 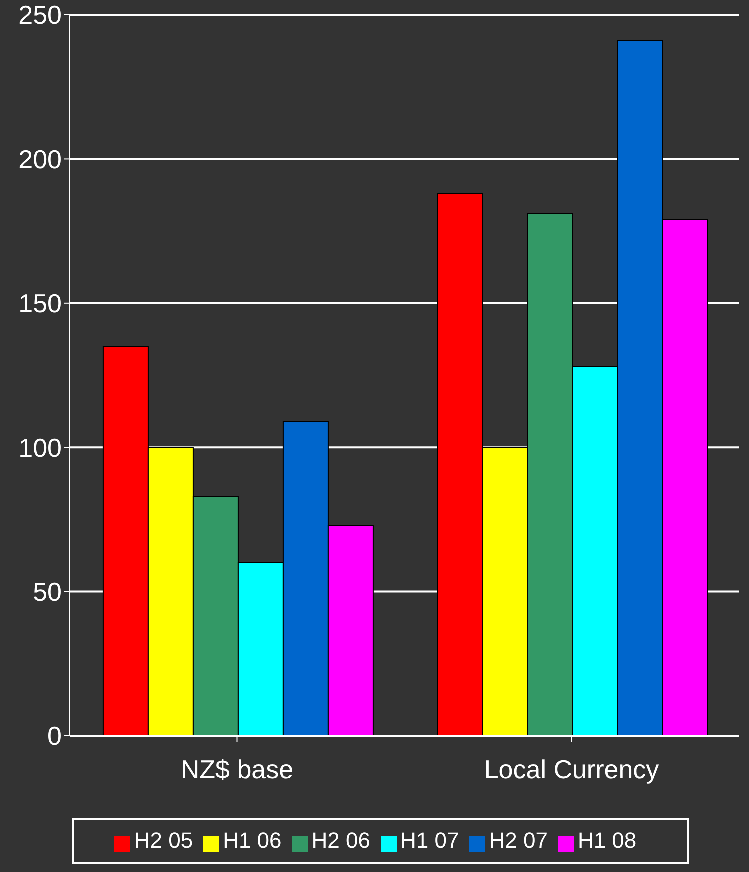 What do you see at coordinates (40, 303) in the screenshot?
I see `y-tick-label: 150` at bounding box center [40, 303].